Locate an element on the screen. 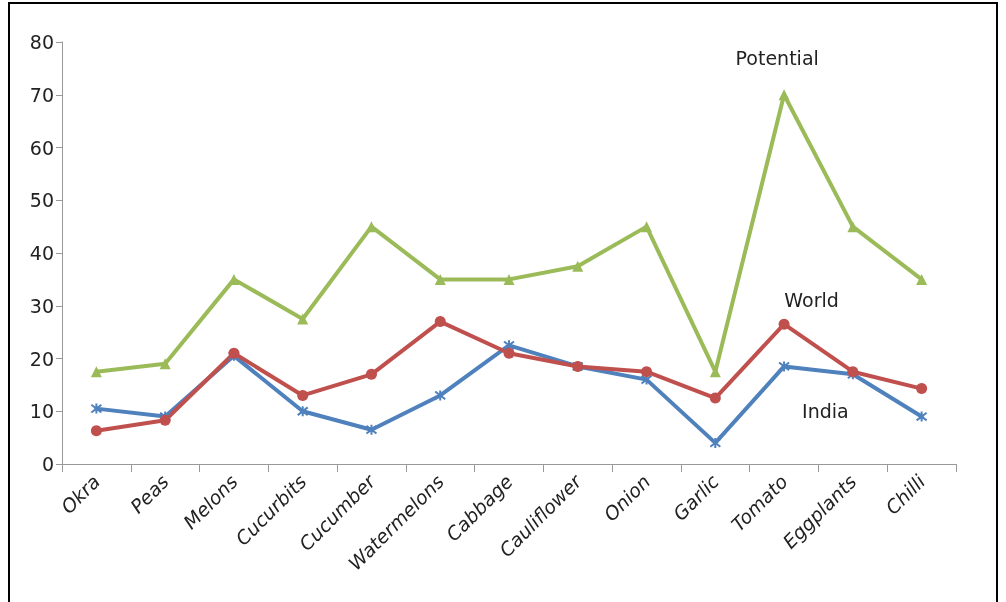 Image resolution: width=1006 pixels, height=602 pixels. series-label: Potential is located at coordinates (777, 57).